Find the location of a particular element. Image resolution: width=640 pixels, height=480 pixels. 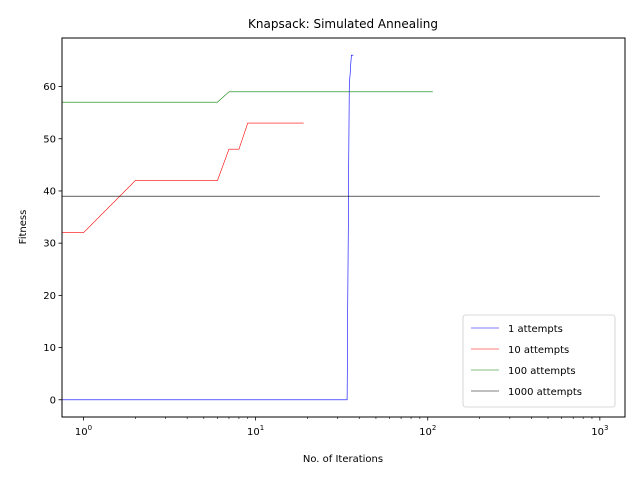

y-tick-label: 20 is located at coordinates (49, 296).